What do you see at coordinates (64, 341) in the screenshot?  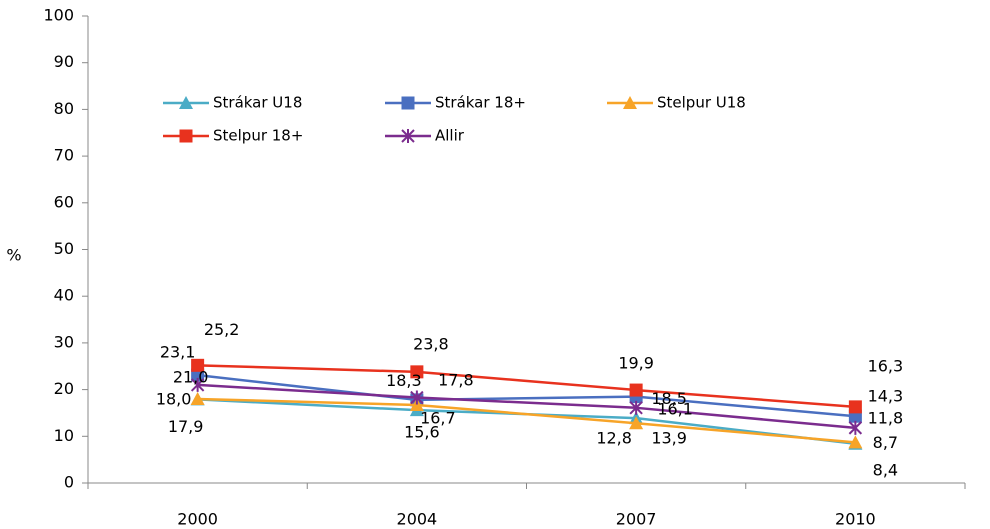 I see `y-tick-label: 30` at bounding box center [64, 341].